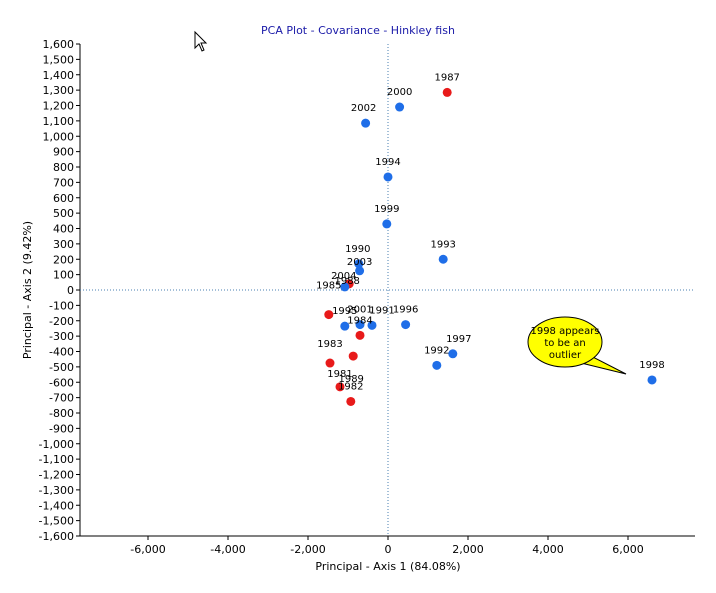 Image resolution: width=716 pixels, height=593 pixels. I want to click on point-label: 1996, so click(405, 310).